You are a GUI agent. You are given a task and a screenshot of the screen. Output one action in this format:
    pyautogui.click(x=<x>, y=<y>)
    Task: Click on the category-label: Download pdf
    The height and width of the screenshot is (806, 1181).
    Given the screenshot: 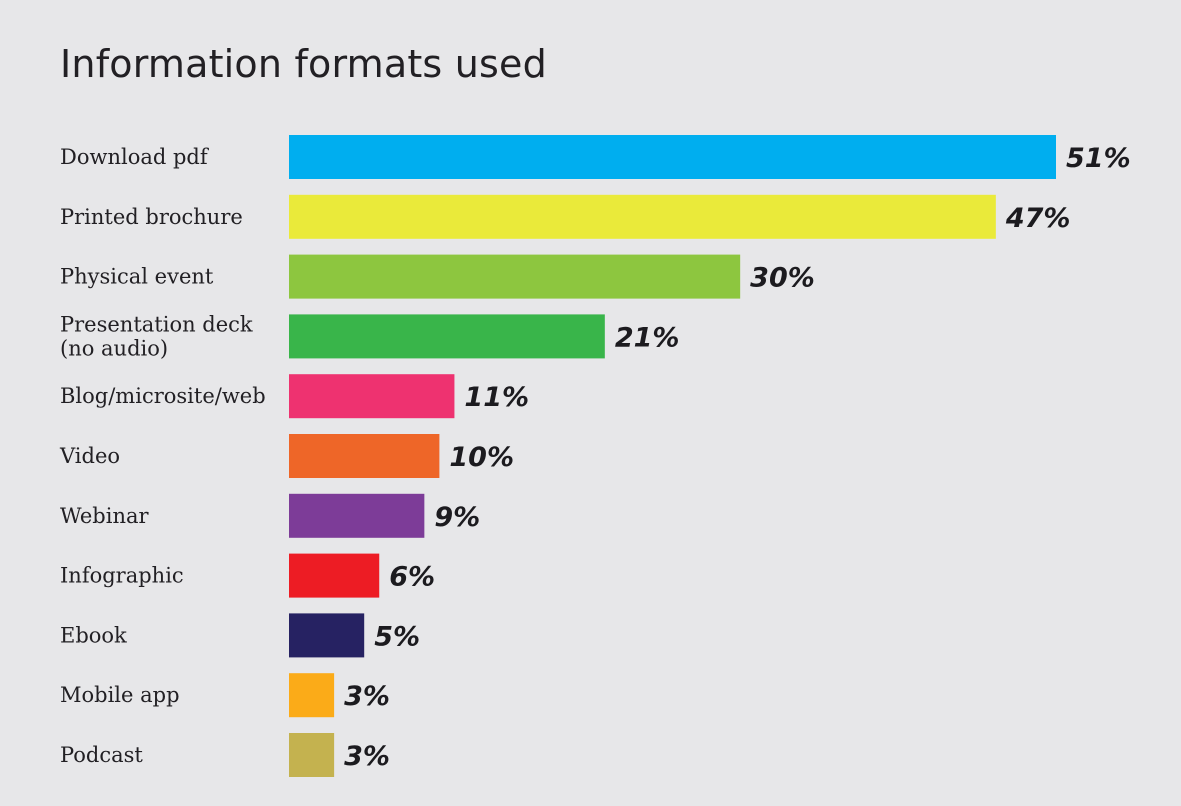 What is the action you would take?
    pyautogui.click(x=135, y=157)
    